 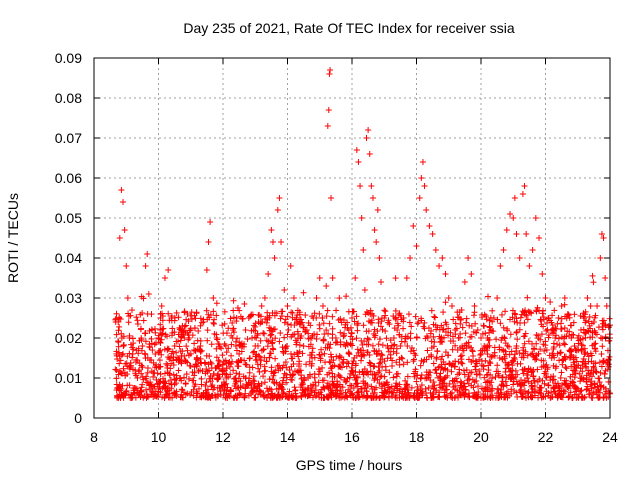 What do you see at coordinates (546, 437) in the screenshot?
I see `x-tick-label: 22` at bounding box center [546, 437].